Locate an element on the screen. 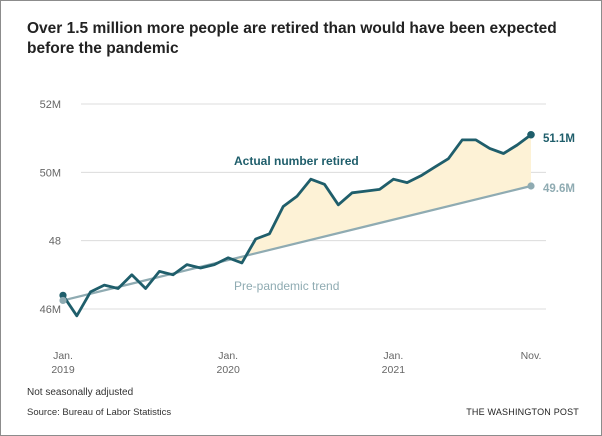  annotation-actual: Actual number retired is located at coordinates (296, 161).